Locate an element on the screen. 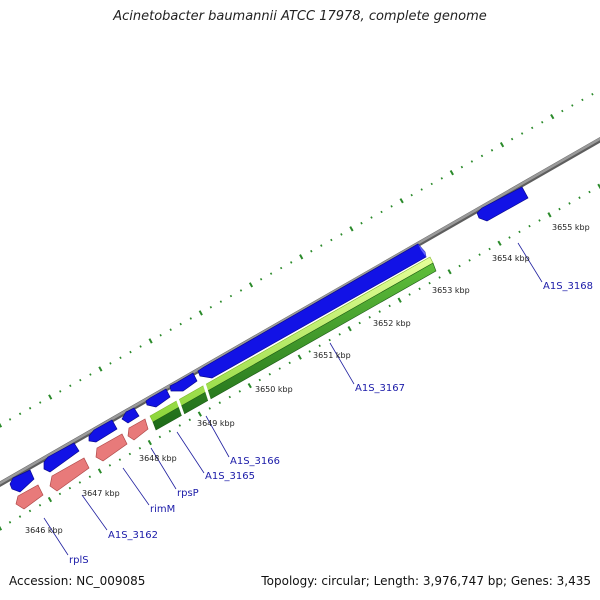 This screenshot has width=600, height=600. gene-label-rpsp: rpsP is located at coordinates (188, 493).